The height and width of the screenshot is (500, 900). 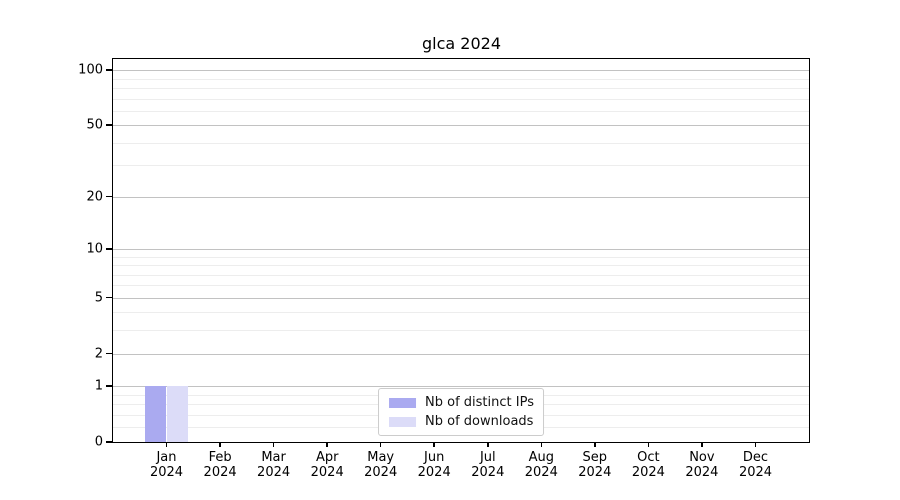 I want to click on x-tick-label-line: Oct, so click(x=648, y=457).